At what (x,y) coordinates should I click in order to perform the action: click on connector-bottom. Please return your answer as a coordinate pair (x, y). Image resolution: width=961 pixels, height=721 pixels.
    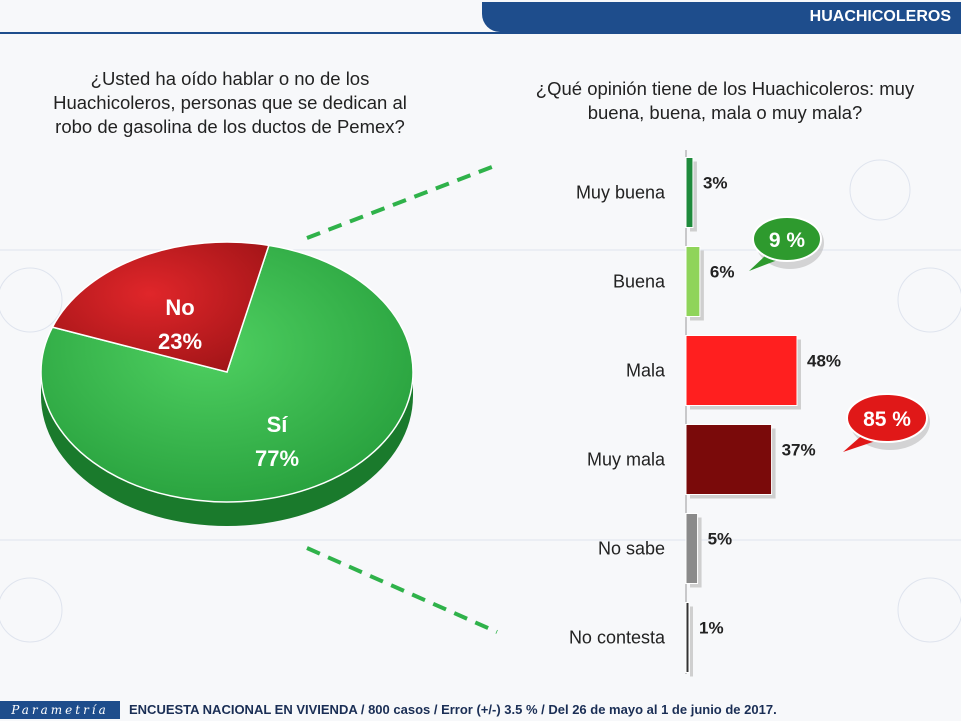
    Looking at the image, I should click on (402, 590).